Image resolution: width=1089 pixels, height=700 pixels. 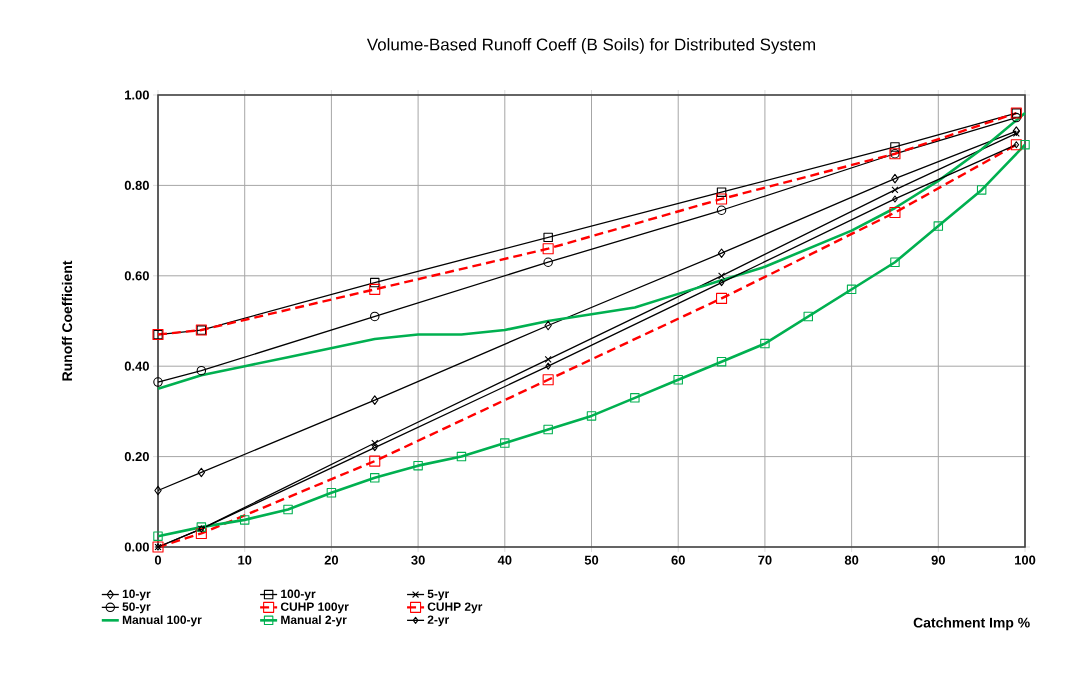 What do you see at coordinates (938, 560) in the screenshot?
I see `x-tick-label: 90` at bounding box center [938, 560].